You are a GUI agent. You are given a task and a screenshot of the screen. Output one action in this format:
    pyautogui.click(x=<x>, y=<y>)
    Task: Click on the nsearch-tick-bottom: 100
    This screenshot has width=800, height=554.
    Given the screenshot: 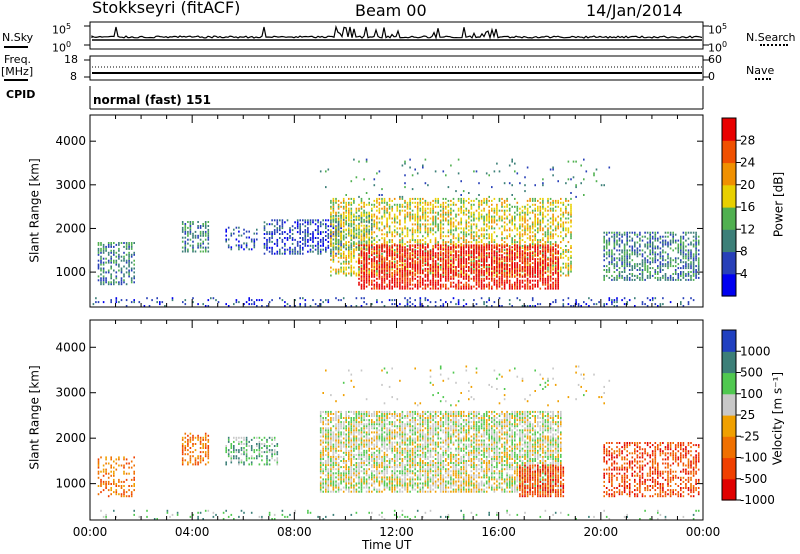 What is the action you would take?
    pyautogui.click(x=718, y=47)
    